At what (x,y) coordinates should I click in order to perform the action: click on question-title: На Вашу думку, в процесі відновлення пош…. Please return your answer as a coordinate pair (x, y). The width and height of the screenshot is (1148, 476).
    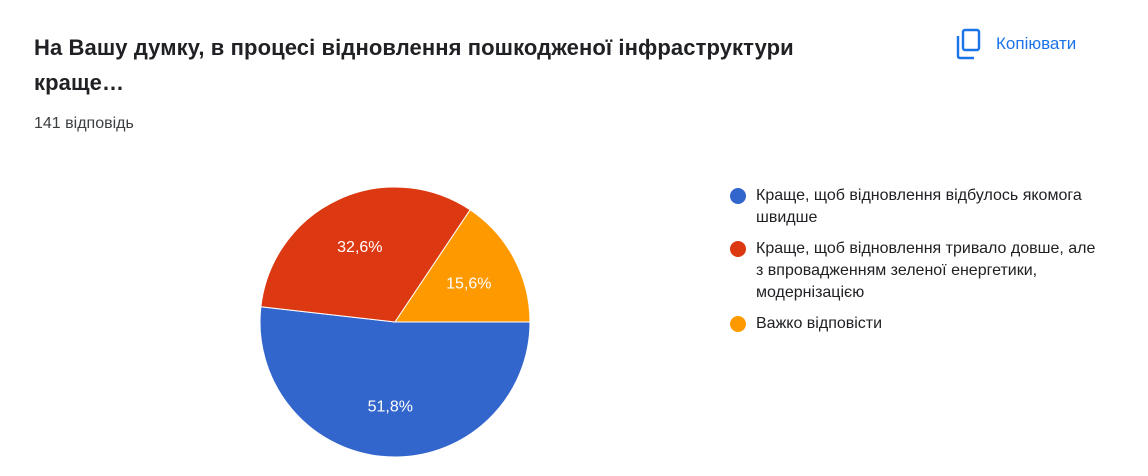
    Looking at the image, I should click on (414, 65).